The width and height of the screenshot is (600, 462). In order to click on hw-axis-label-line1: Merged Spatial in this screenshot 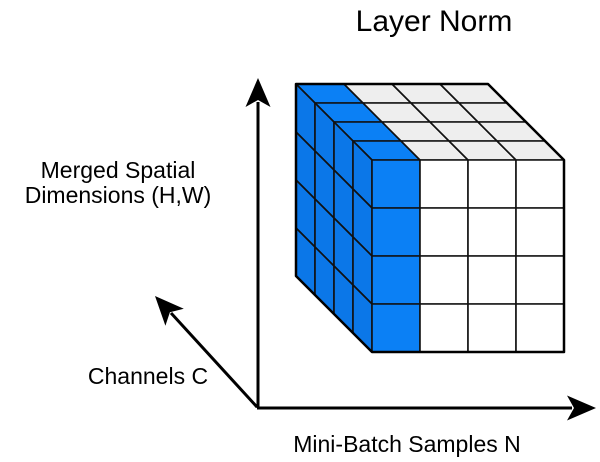, I will do `click(118, 170)`.